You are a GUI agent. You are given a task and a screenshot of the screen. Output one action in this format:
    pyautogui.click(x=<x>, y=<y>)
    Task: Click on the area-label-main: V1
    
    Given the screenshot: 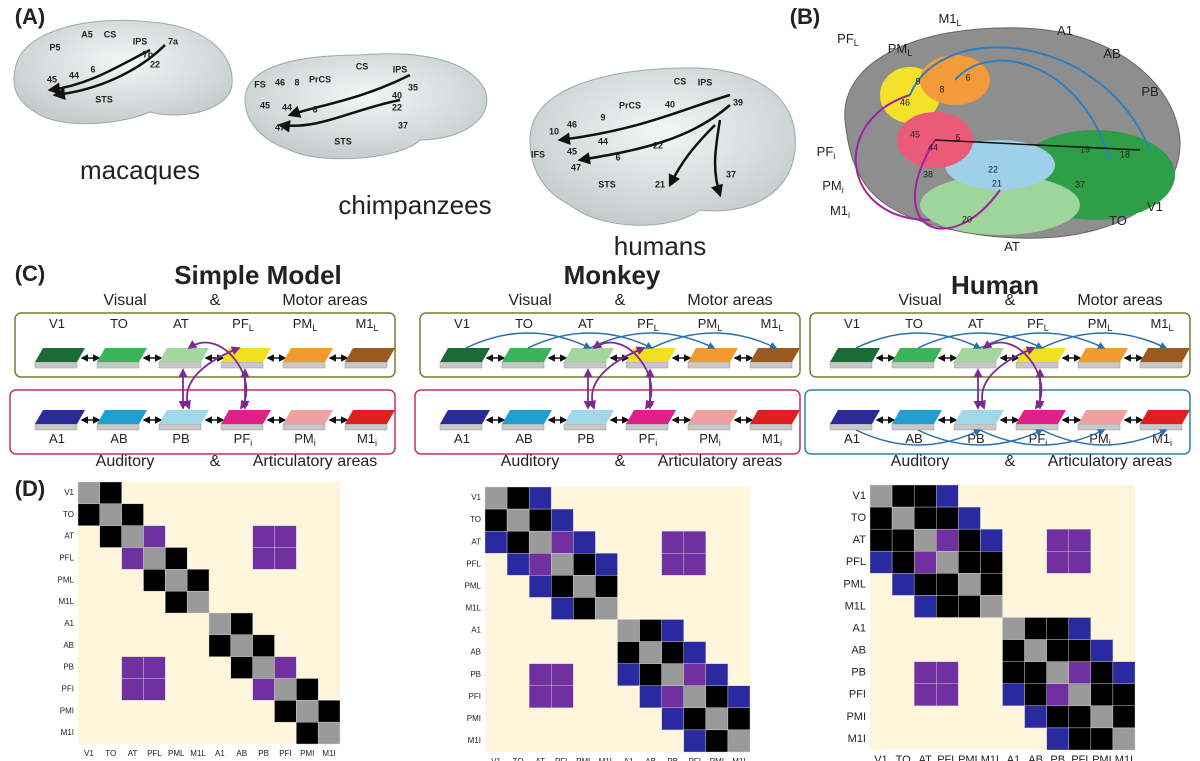 What is the action you would take?
    pyautogui.click(x=852, y=323)
    